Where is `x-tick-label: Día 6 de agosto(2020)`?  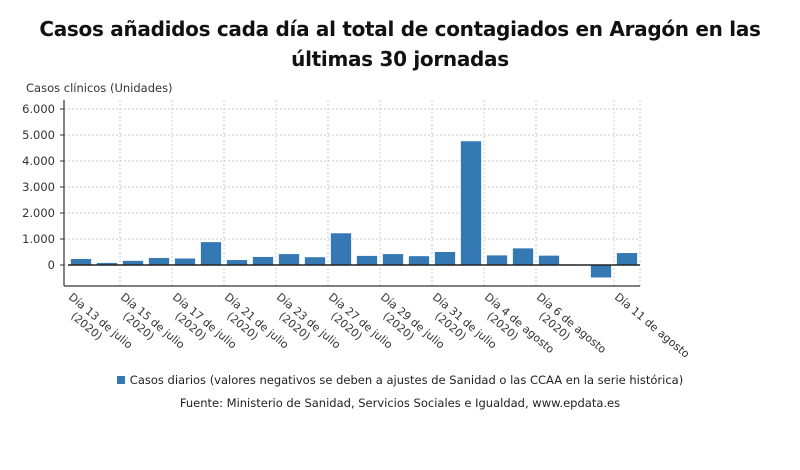 x-tick-label: Día 6 de agosto(2020) is located at coordinates (571, 323).